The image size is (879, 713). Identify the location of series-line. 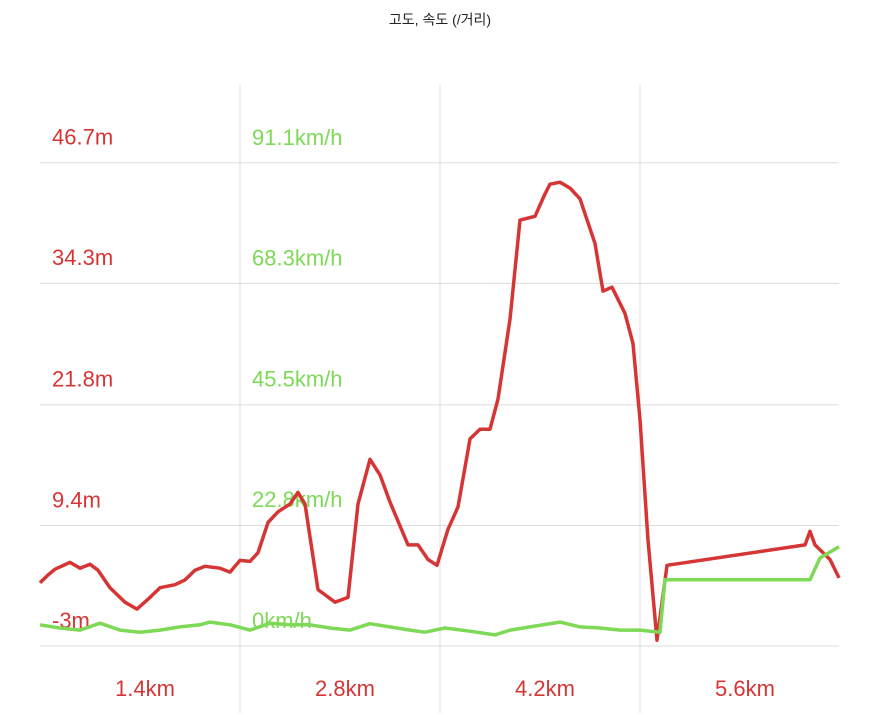
(439, 591).